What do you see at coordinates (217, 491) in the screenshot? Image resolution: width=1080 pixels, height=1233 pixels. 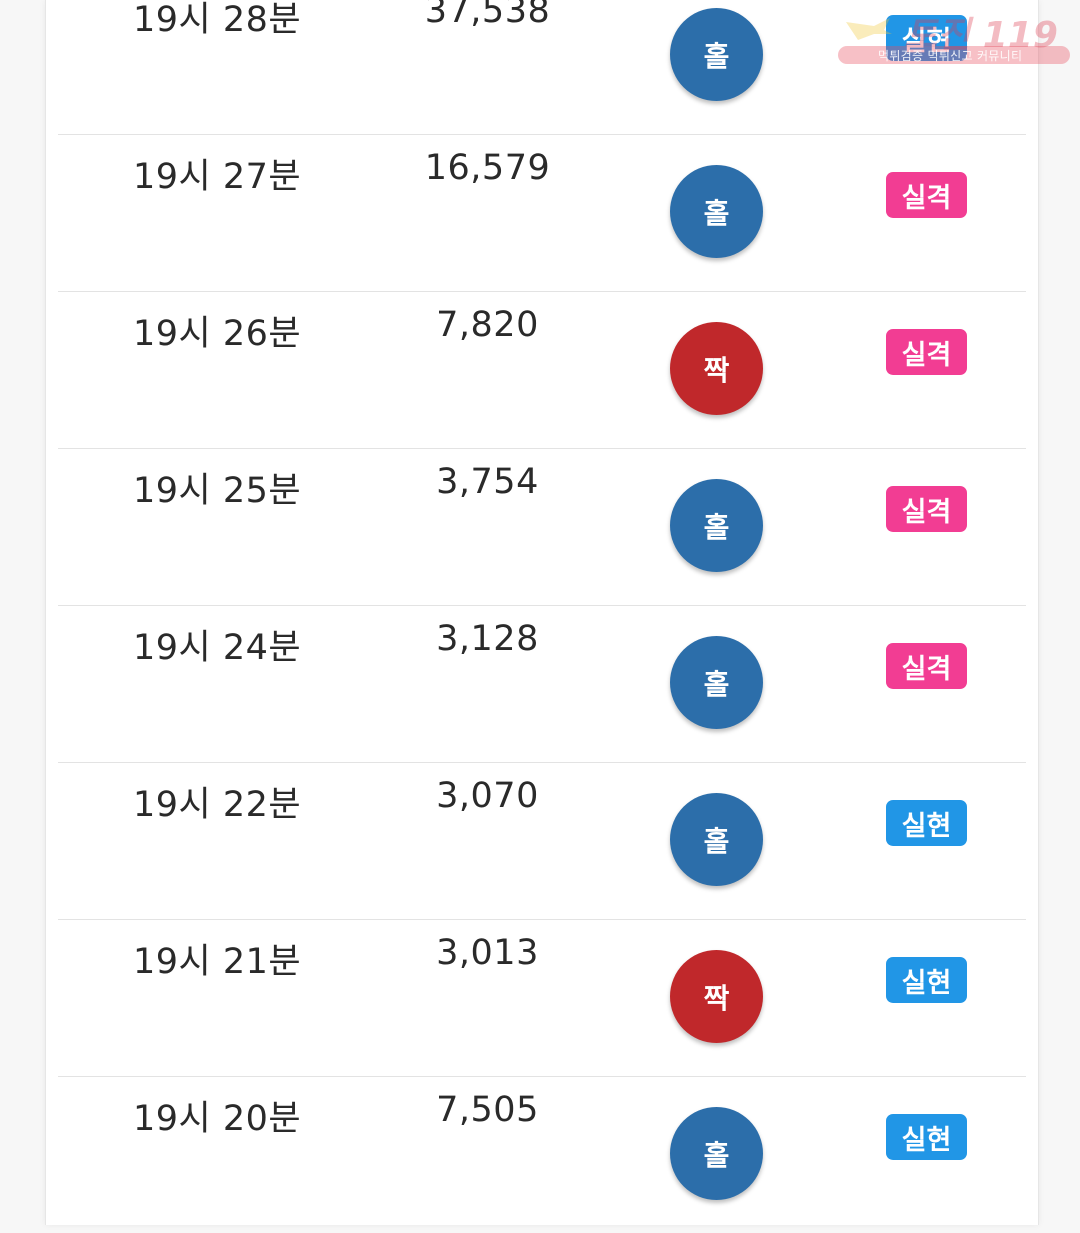 I see `row-time: 19시 25분` at bounding box center [217, 491].